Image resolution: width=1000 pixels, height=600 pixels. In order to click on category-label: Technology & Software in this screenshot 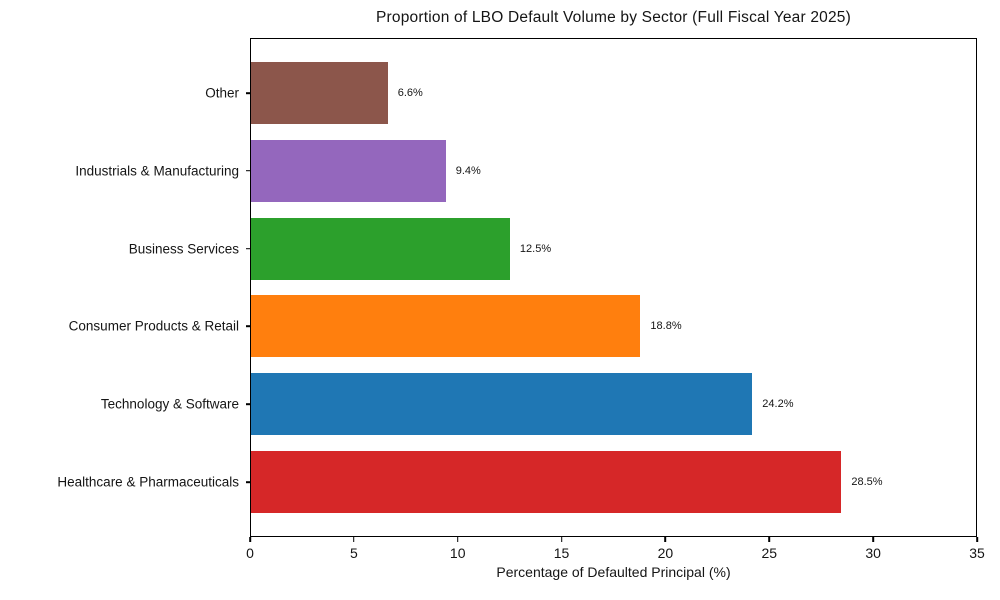, I will do `click(169, 404)`.